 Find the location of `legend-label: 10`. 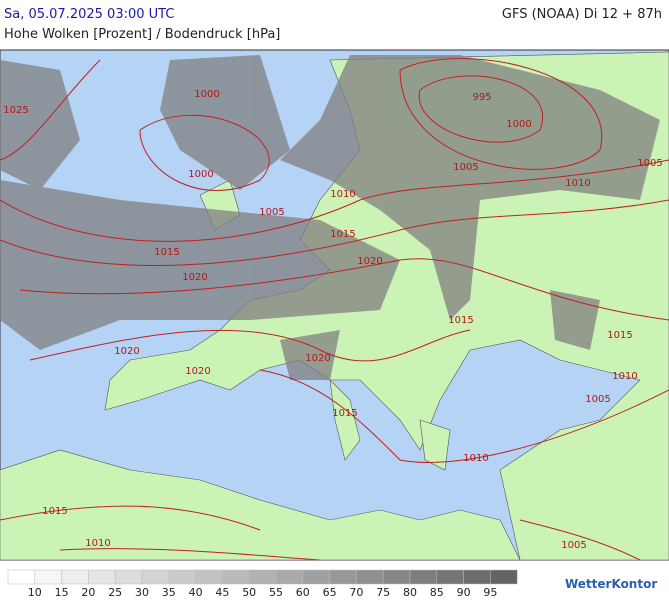

legend-label: 10 is located at coordinates (35, 592).